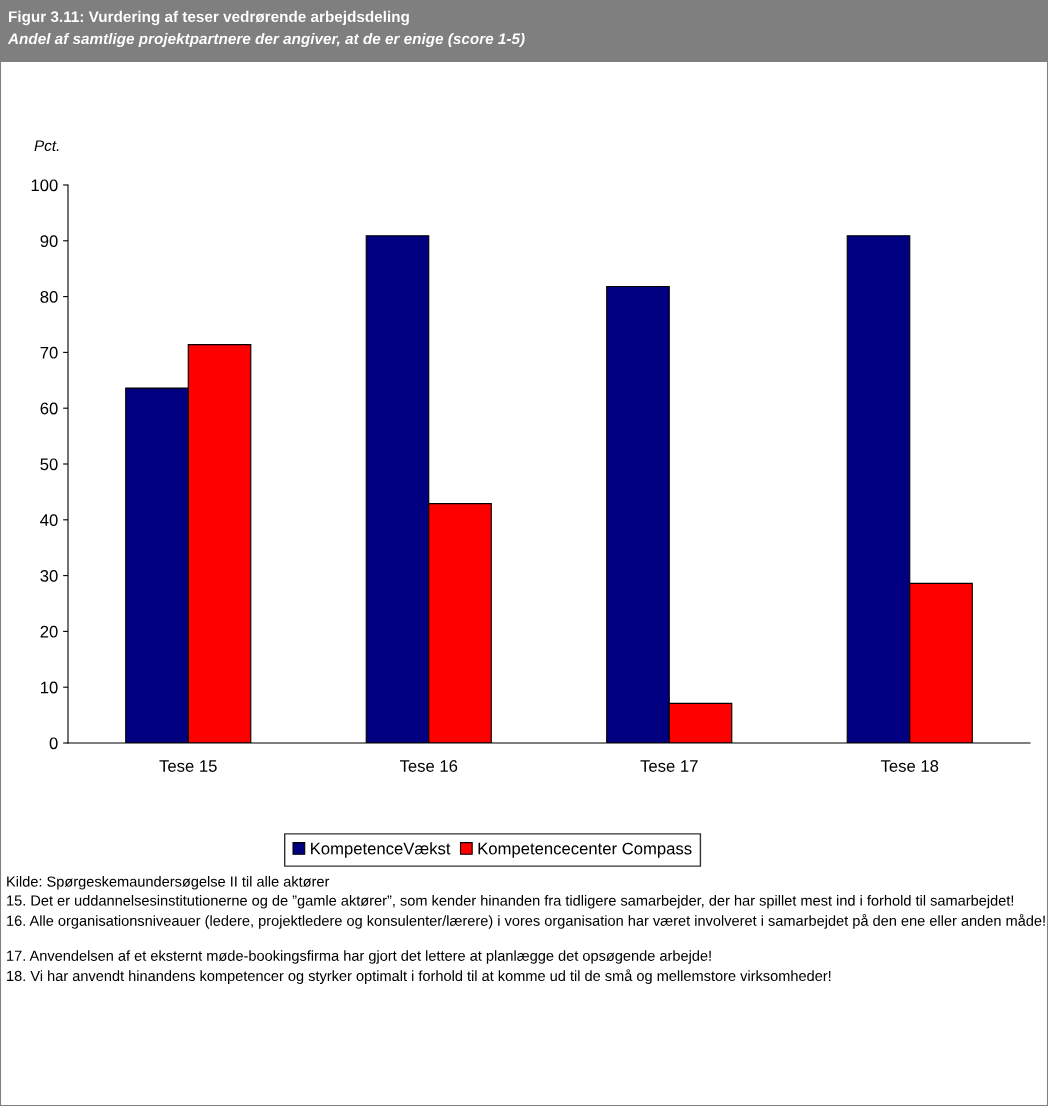  I want to click on text: 18. Vi har anvendt hinandens kompetencer og styrker optimalt i forhold til at komme ud til de små og mellemstore virksomheder!, so click(419, 976).